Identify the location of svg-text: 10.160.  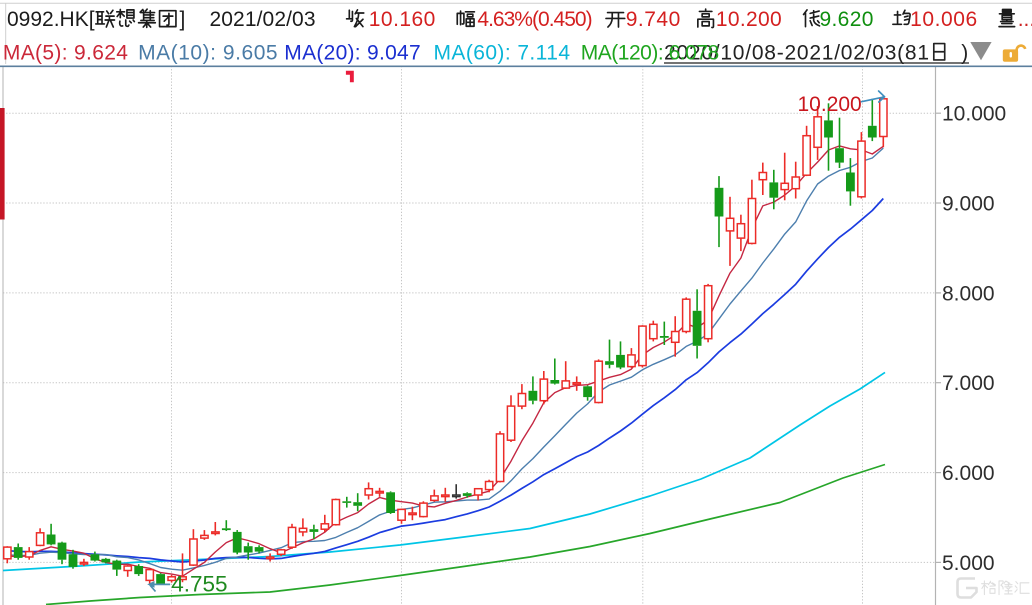
(402, 19).